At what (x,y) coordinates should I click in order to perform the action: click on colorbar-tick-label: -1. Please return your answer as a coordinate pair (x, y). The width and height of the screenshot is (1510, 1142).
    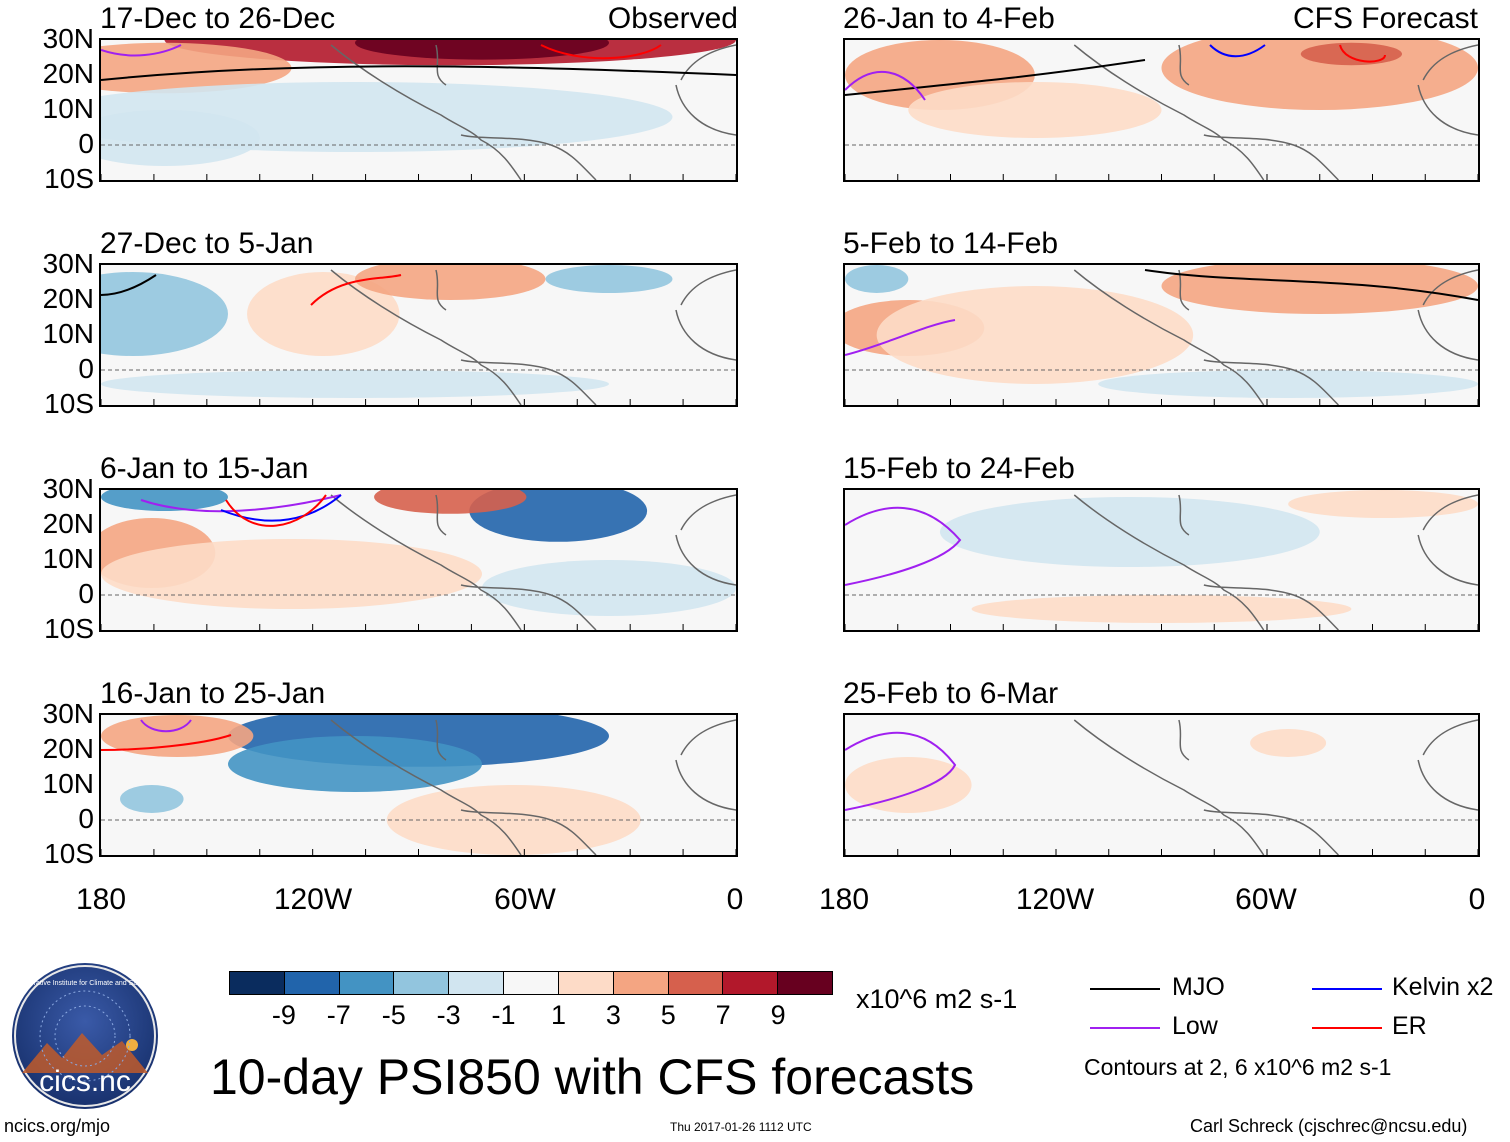
    Looking at the image, I should click on (503, 1015).